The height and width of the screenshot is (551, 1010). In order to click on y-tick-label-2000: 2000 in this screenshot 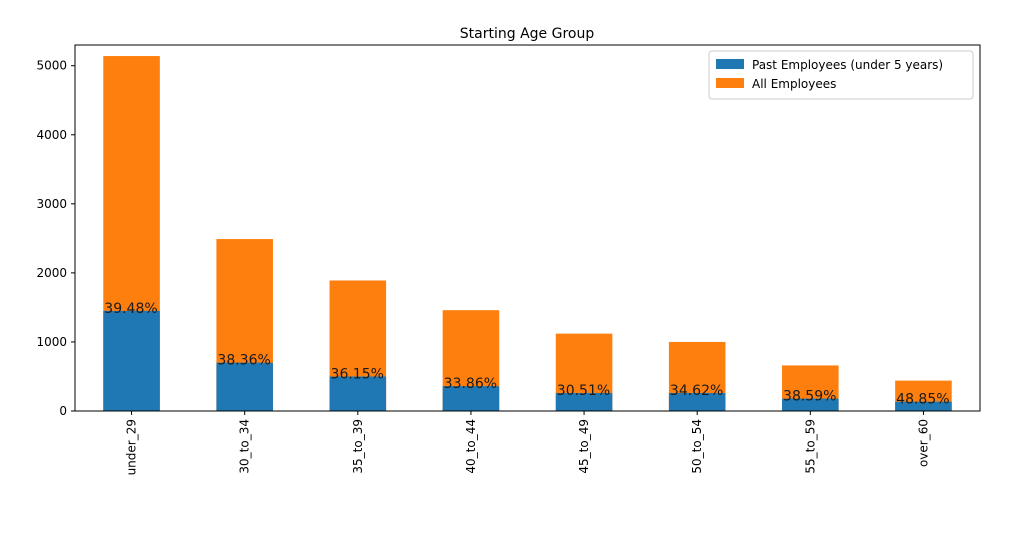, I will do `click(51, 273)`.